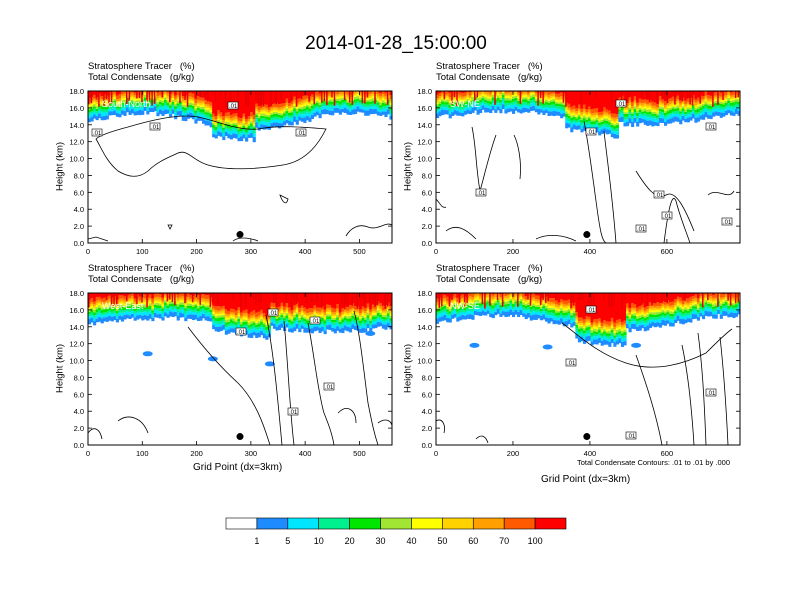 This screenshot has width=792, height=612. What do you see at coordinates (473, 541) in the screenshot?
I see `colorbar-label: 60` at bounding box center [473, 541].